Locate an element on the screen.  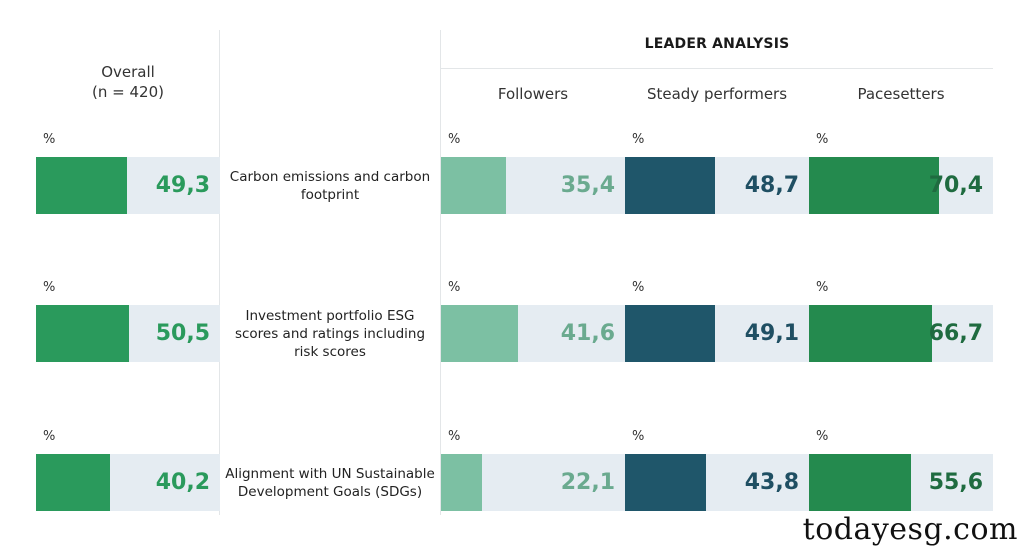
row-label: Carbon emissions and carbon footprint is located at coordinates (330, 185).